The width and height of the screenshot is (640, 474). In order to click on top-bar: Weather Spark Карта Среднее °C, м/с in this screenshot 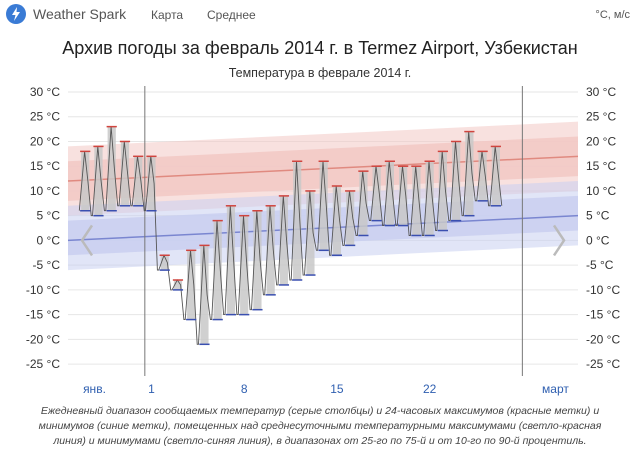, I will do `click(320, 15)`.